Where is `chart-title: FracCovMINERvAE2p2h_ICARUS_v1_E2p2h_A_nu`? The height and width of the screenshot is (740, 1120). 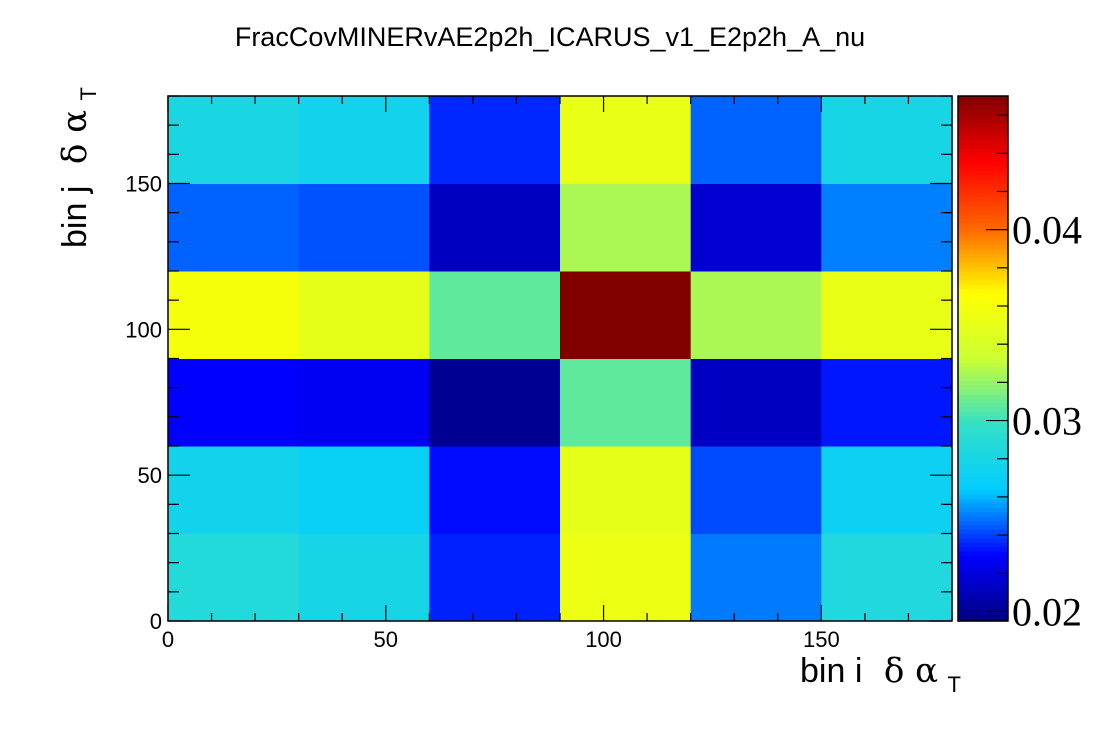
chart-title: FracCovMINERvAE2p2h_ICARUS_v1_E2p2h_A_nu is located at coordinates (550, 37).